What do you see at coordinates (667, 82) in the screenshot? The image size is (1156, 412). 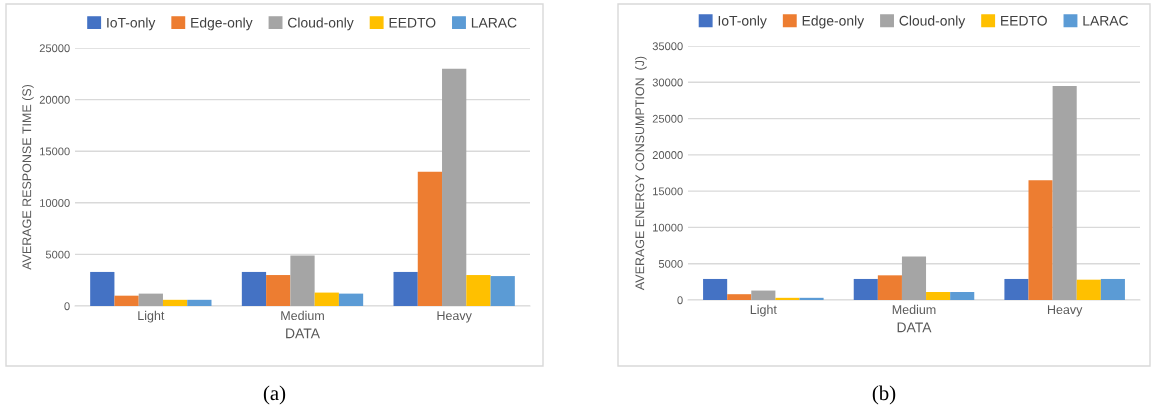 I see `y-tick-label: 30000` at bounding box center [667, 82].